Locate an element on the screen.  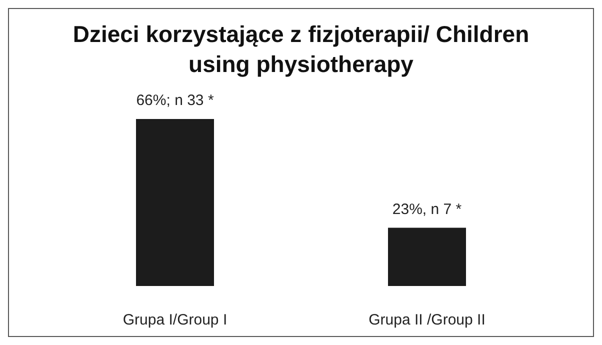
data-label: 23%, n 7 * is located at coordinates (427, 209).